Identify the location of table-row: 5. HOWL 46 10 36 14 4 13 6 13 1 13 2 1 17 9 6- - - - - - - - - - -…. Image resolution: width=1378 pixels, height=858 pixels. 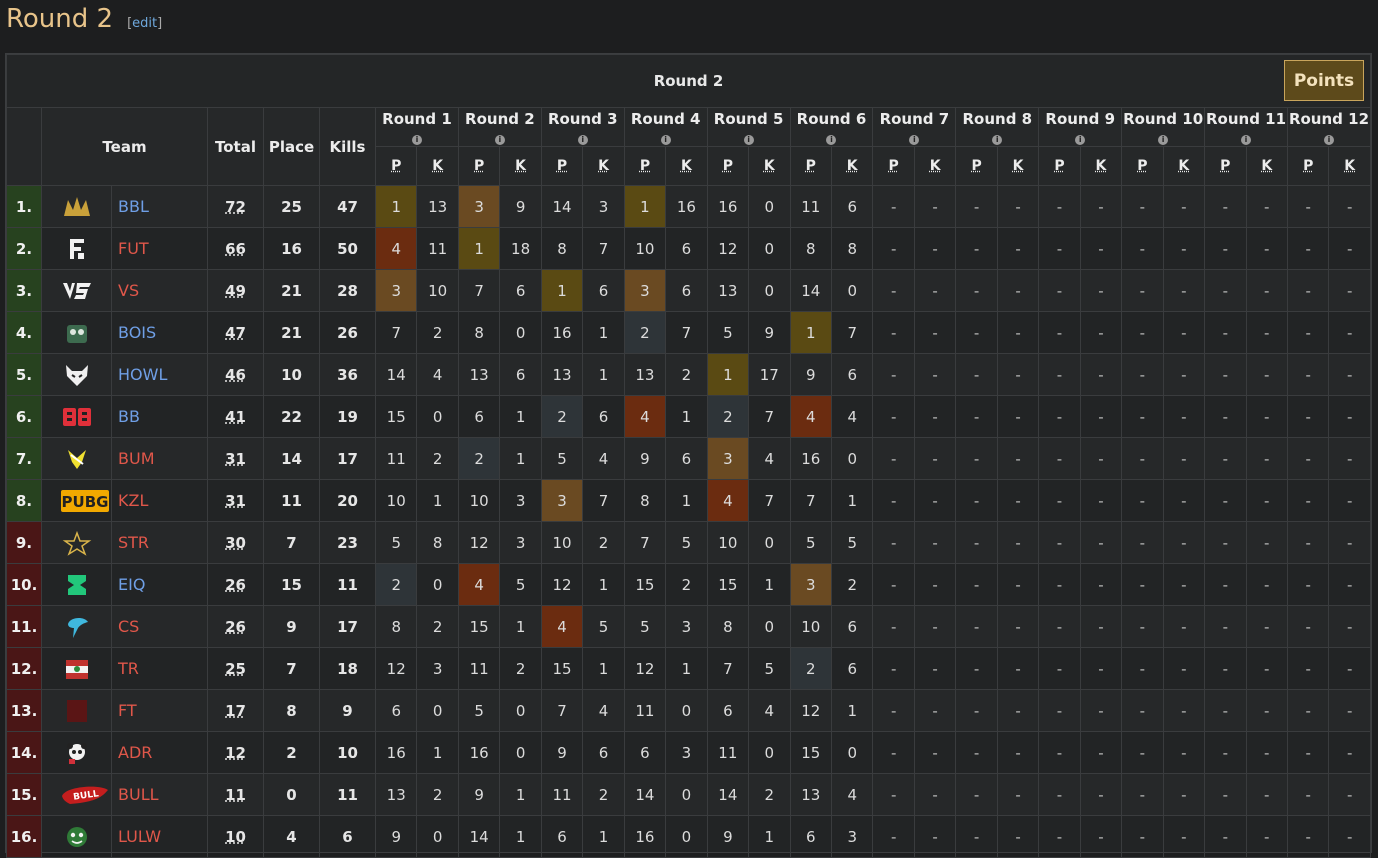
(688, 374).